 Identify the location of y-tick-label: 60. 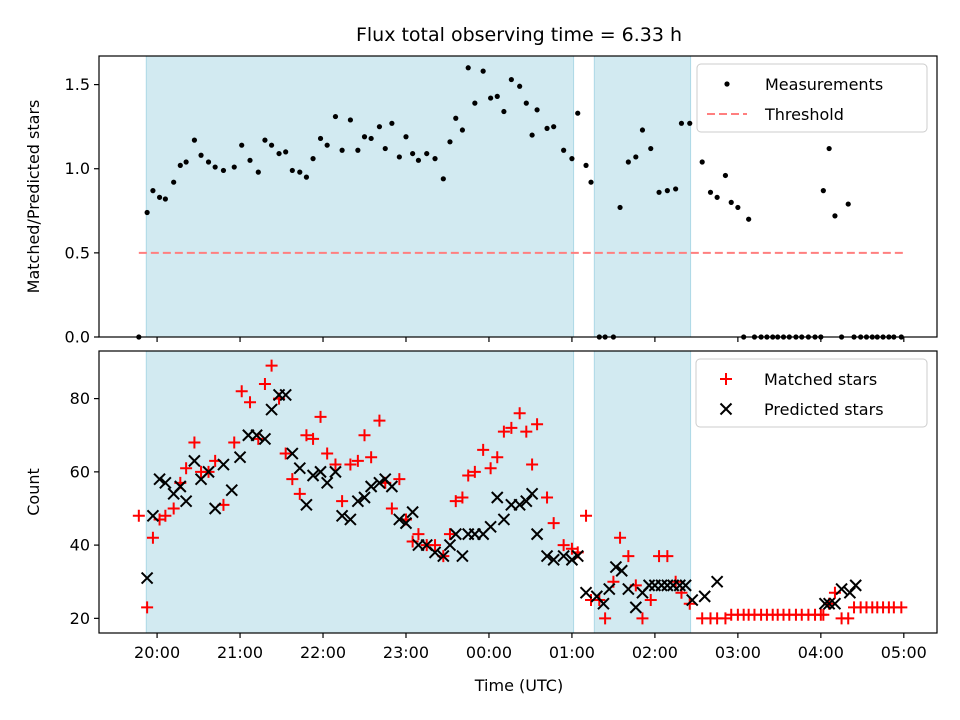
(80, 471).